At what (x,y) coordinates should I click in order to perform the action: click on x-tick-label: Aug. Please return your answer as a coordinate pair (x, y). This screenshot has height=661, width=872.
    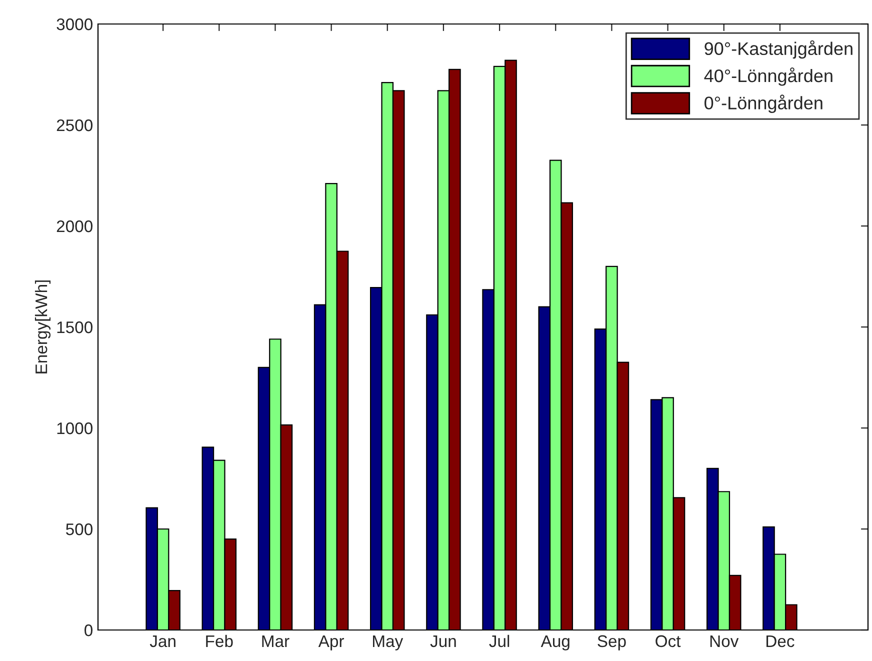
    Looking at the image, I should click on (555, 642).